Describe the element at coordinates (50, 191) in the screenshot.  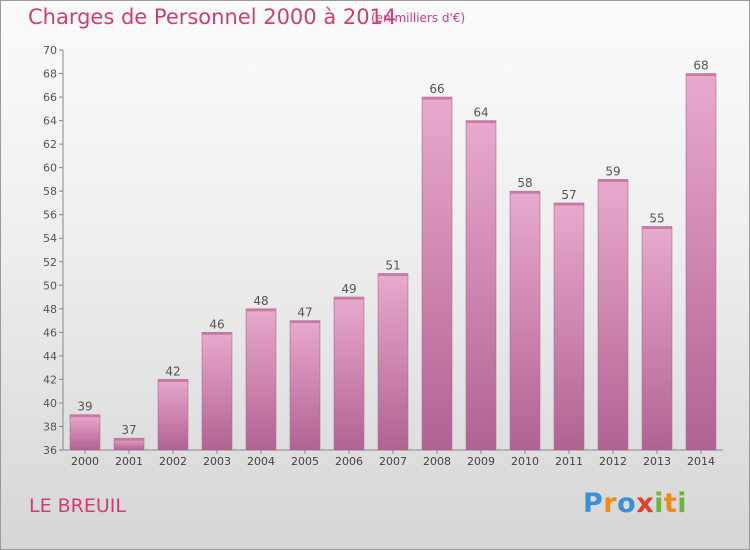
I see `y-tick-label: 58` at that location.